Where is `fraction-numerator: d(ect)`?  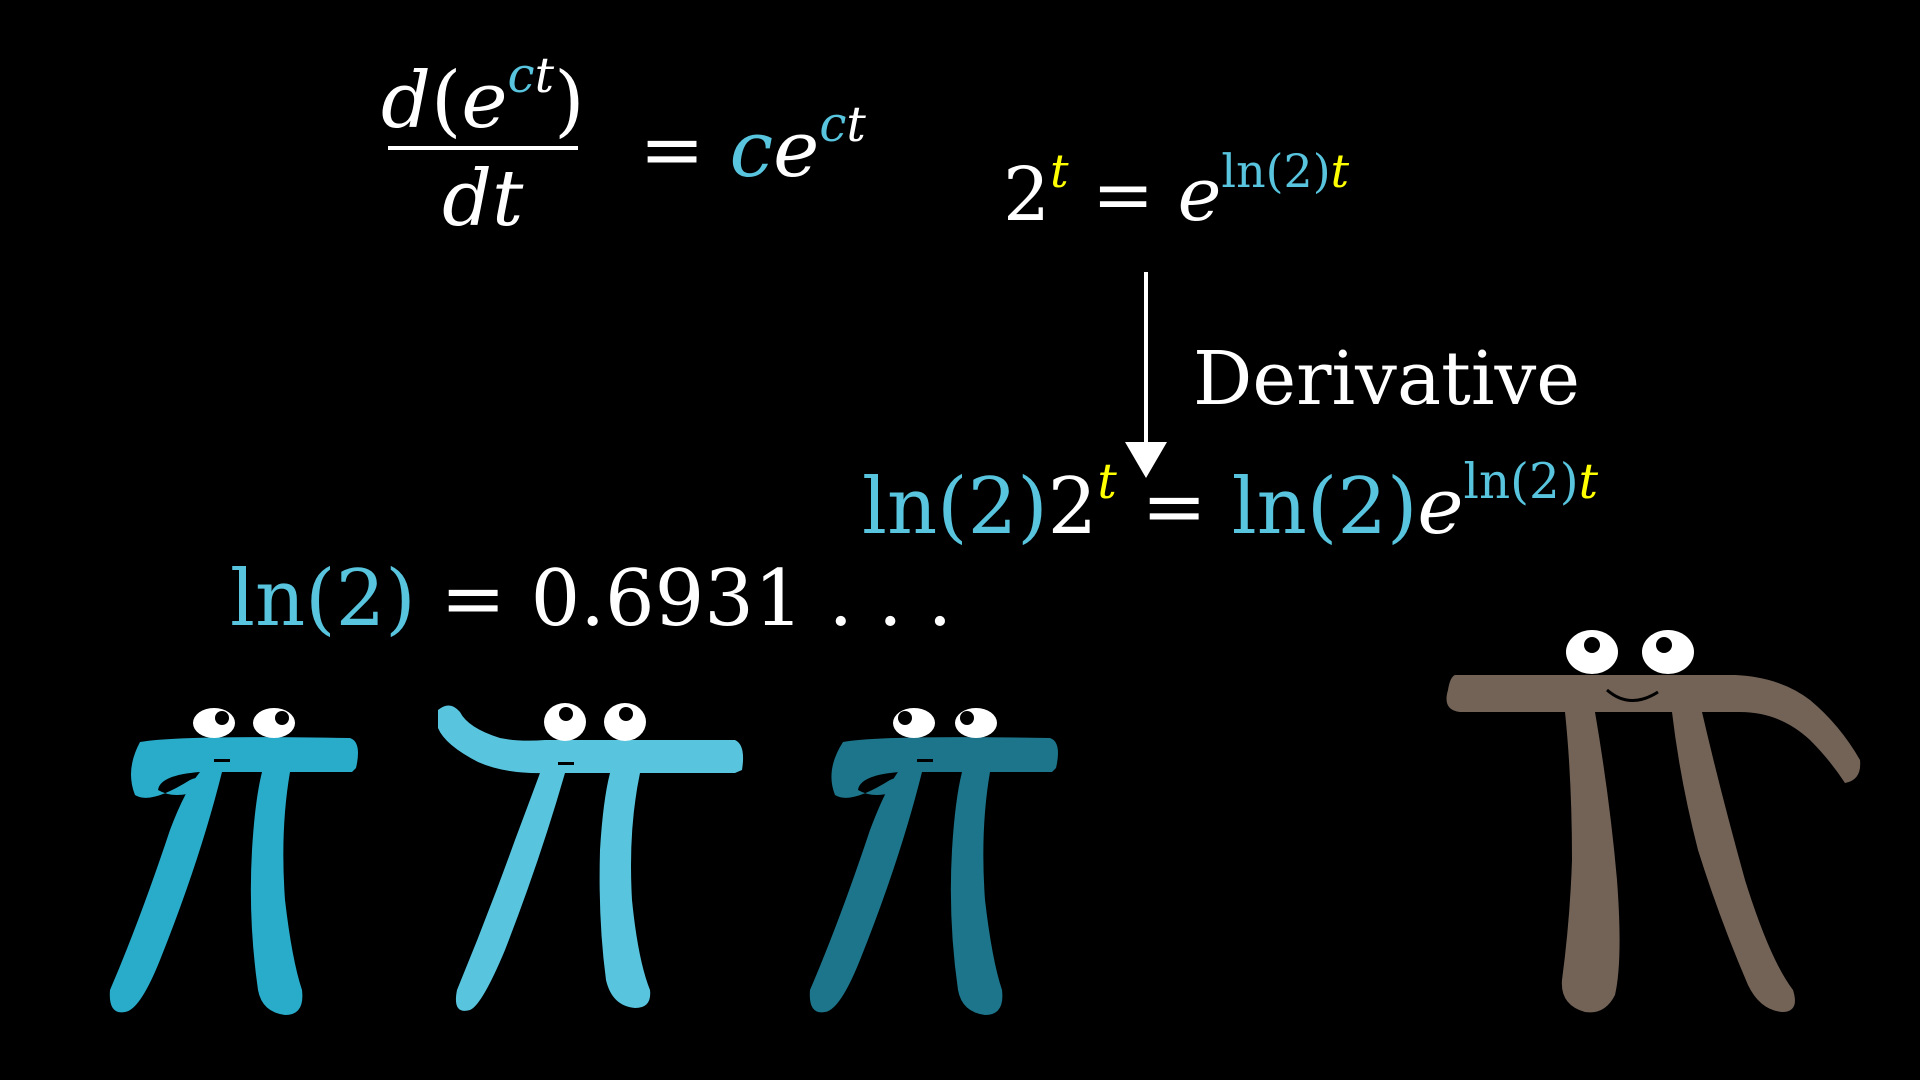
fraction-numerator: d(ect) is located at coordinates (483, 99).